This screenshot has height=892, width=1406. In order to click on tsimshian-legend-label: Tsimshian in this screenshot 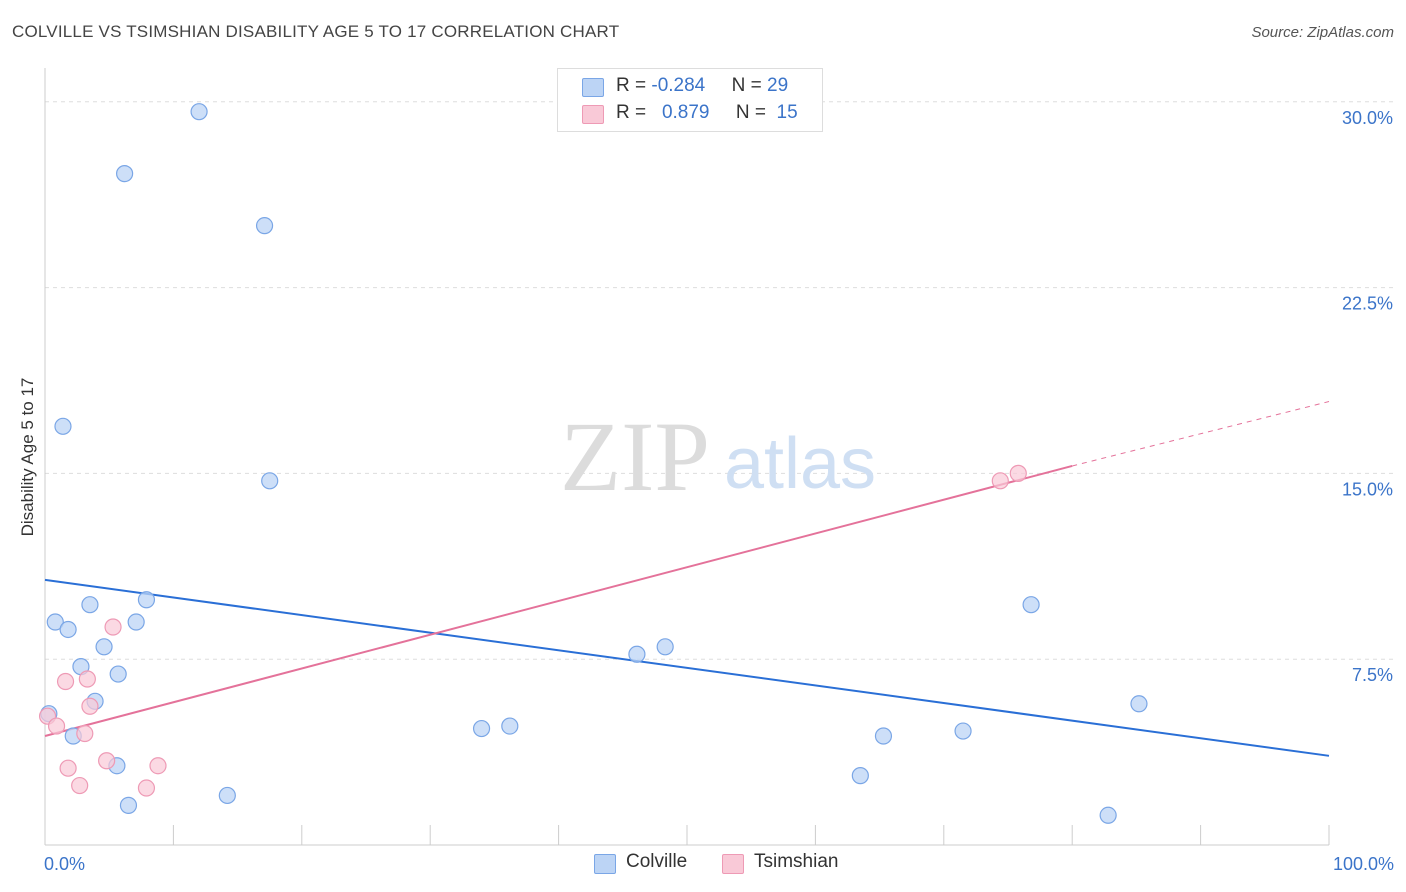, I will do `click(796, 861)`.